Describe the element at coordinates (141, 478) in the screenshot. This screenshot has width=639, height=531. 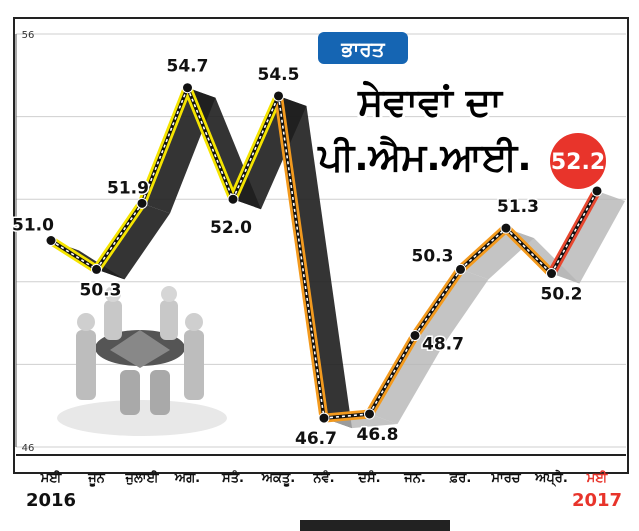
I see `x-tick-label: ਜੁਲਾਈ` at that location.